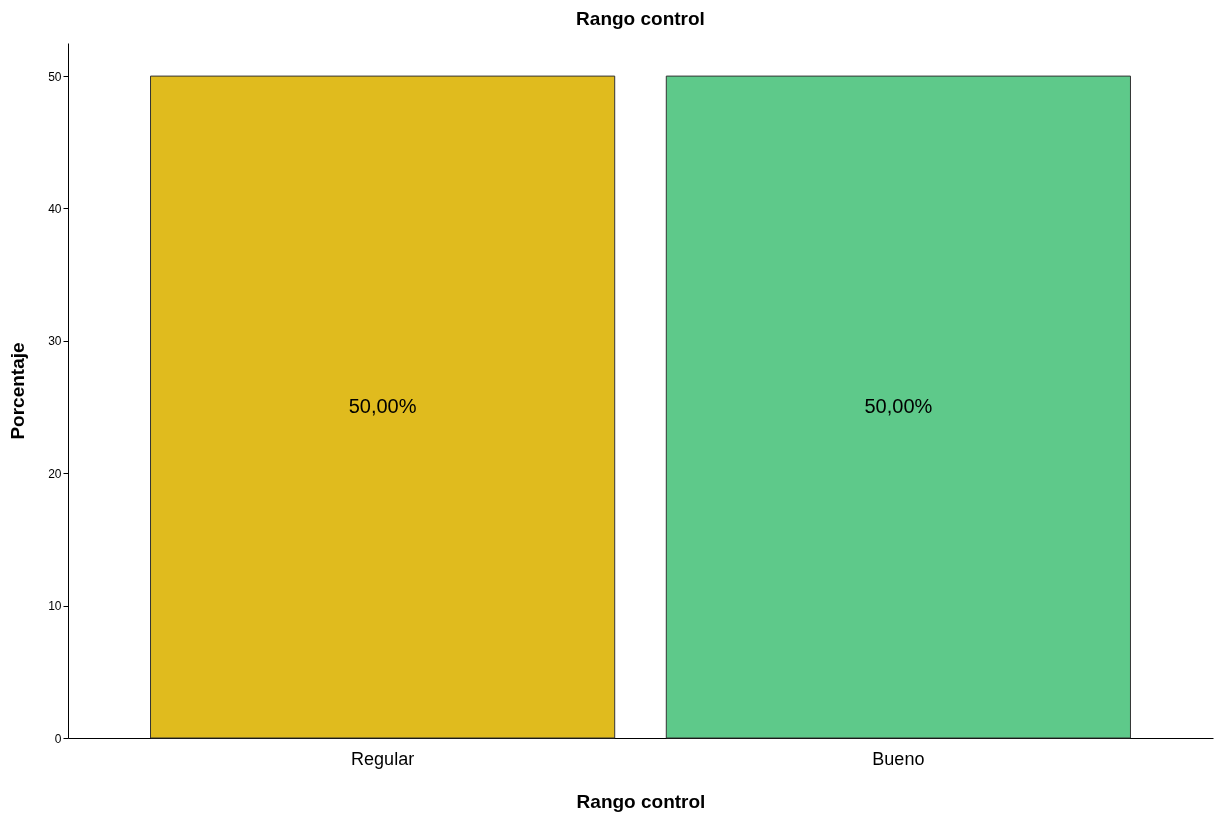  I want to click on y-axis-title: Porcentaje, so click(18, 391).